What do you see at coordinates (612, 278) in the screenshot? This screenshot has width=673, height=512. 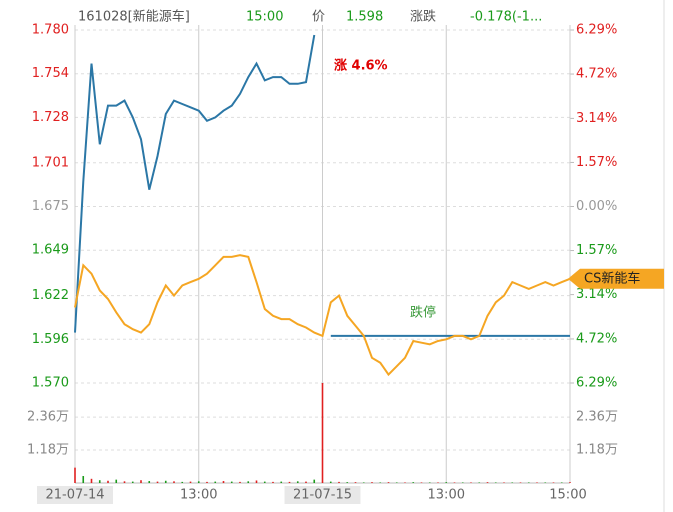 I see `legend-label: CS新能车` at bounding box center [612, 278].